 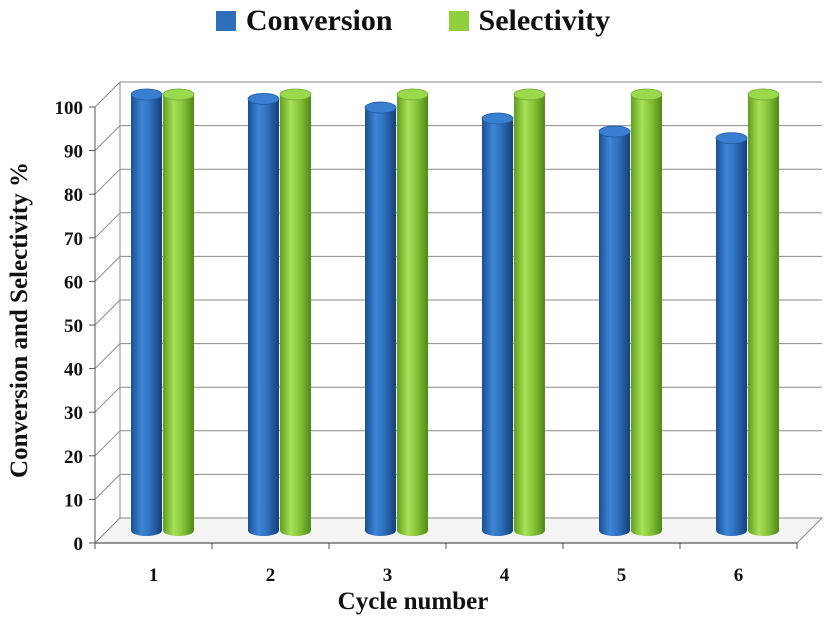 I want to click on y-tick-label: 60, so click(x=73, y=282).